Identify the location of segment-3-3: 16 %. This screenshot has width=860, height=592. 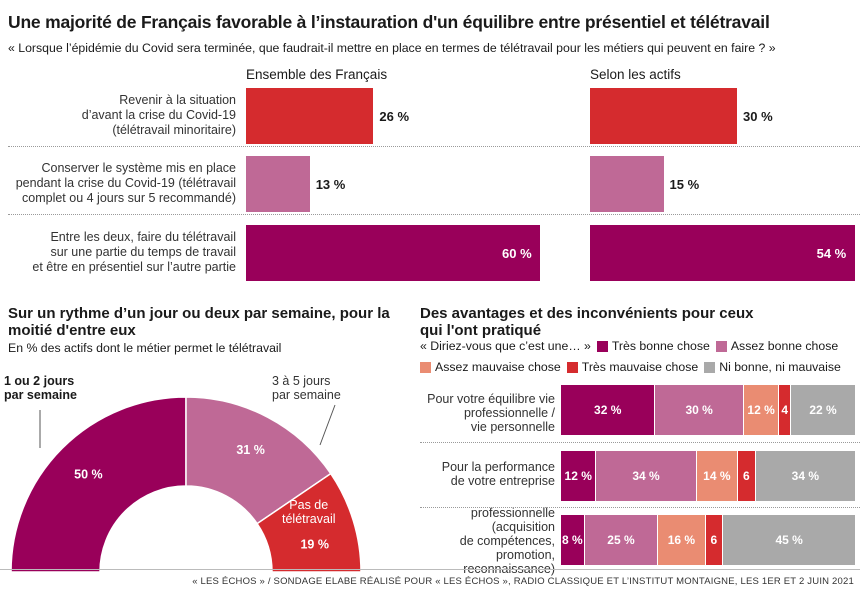
(682, 540).